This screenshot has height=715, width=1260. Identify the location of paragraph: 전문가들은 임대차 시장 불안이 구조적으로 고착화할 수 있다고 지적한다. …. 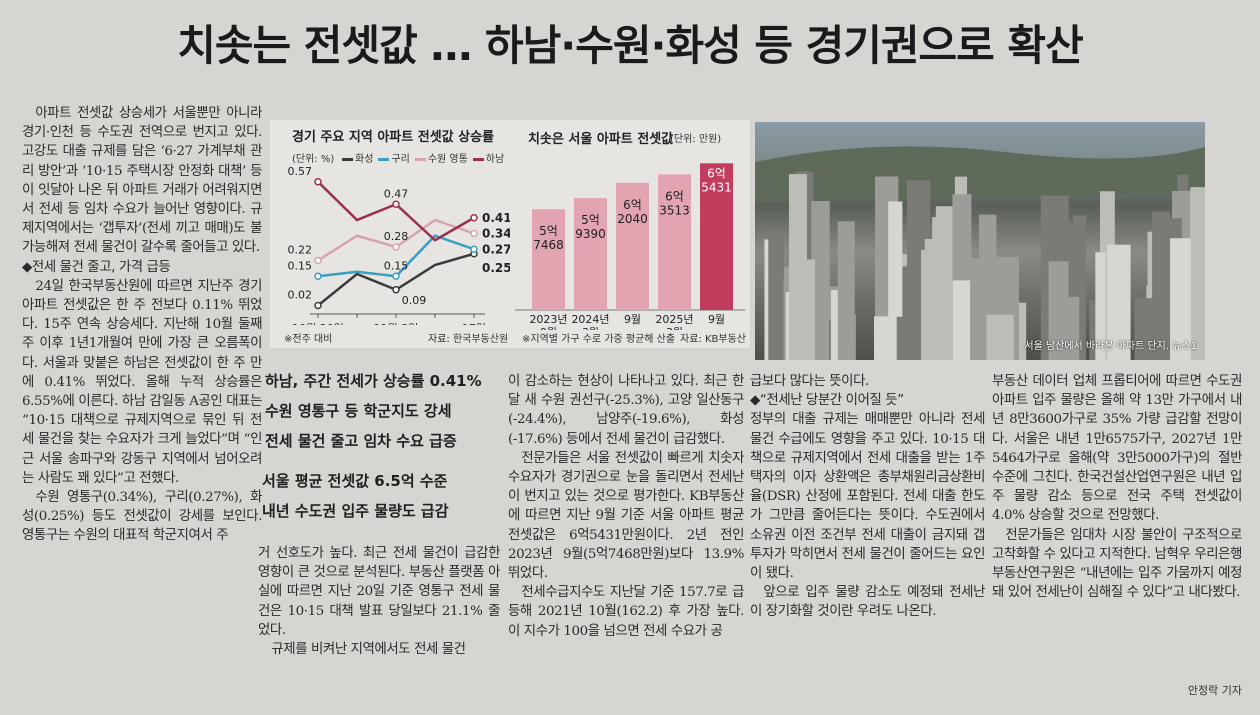
(1117, 564).